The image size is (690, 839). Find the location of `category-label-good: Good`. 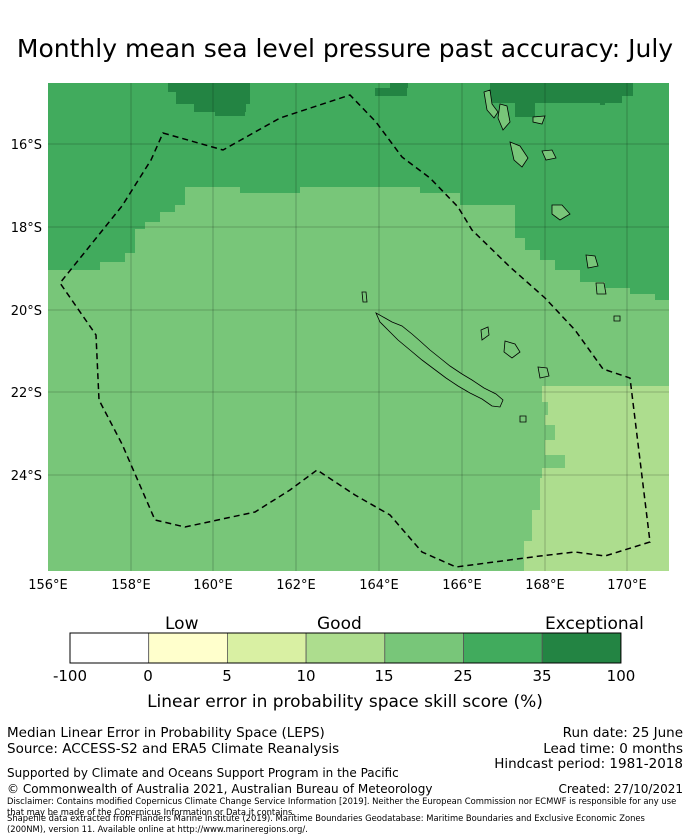

category-label-good: Good is located at coordinates (339, 624).